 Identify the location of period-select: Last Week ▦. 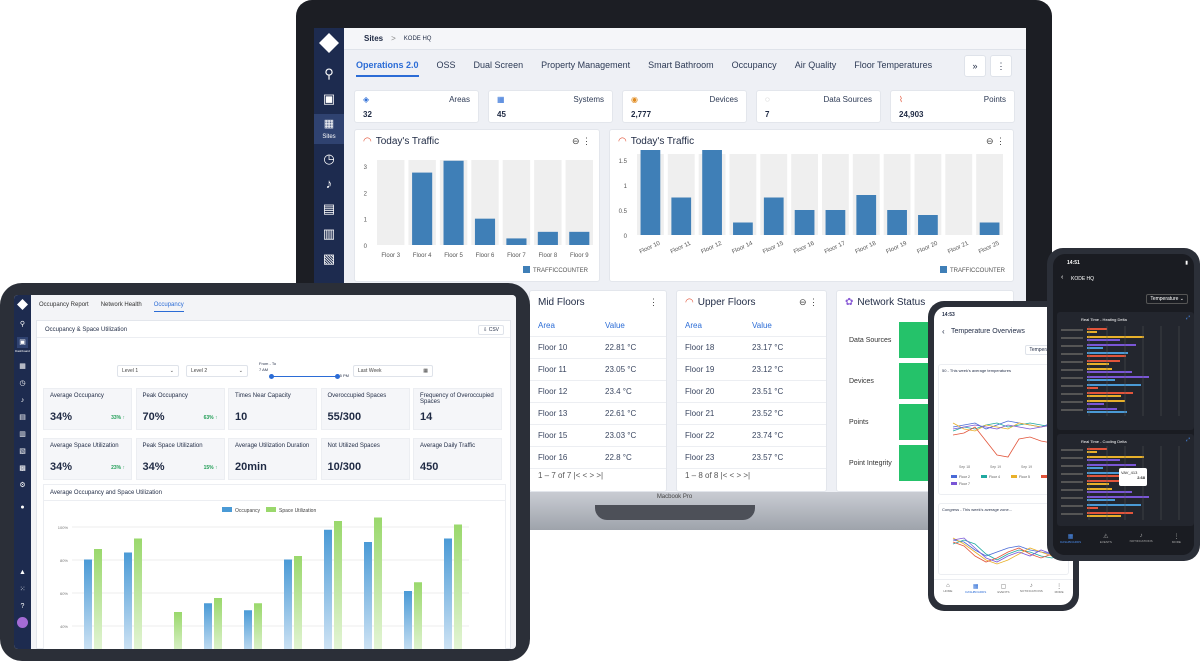
(393, 371).